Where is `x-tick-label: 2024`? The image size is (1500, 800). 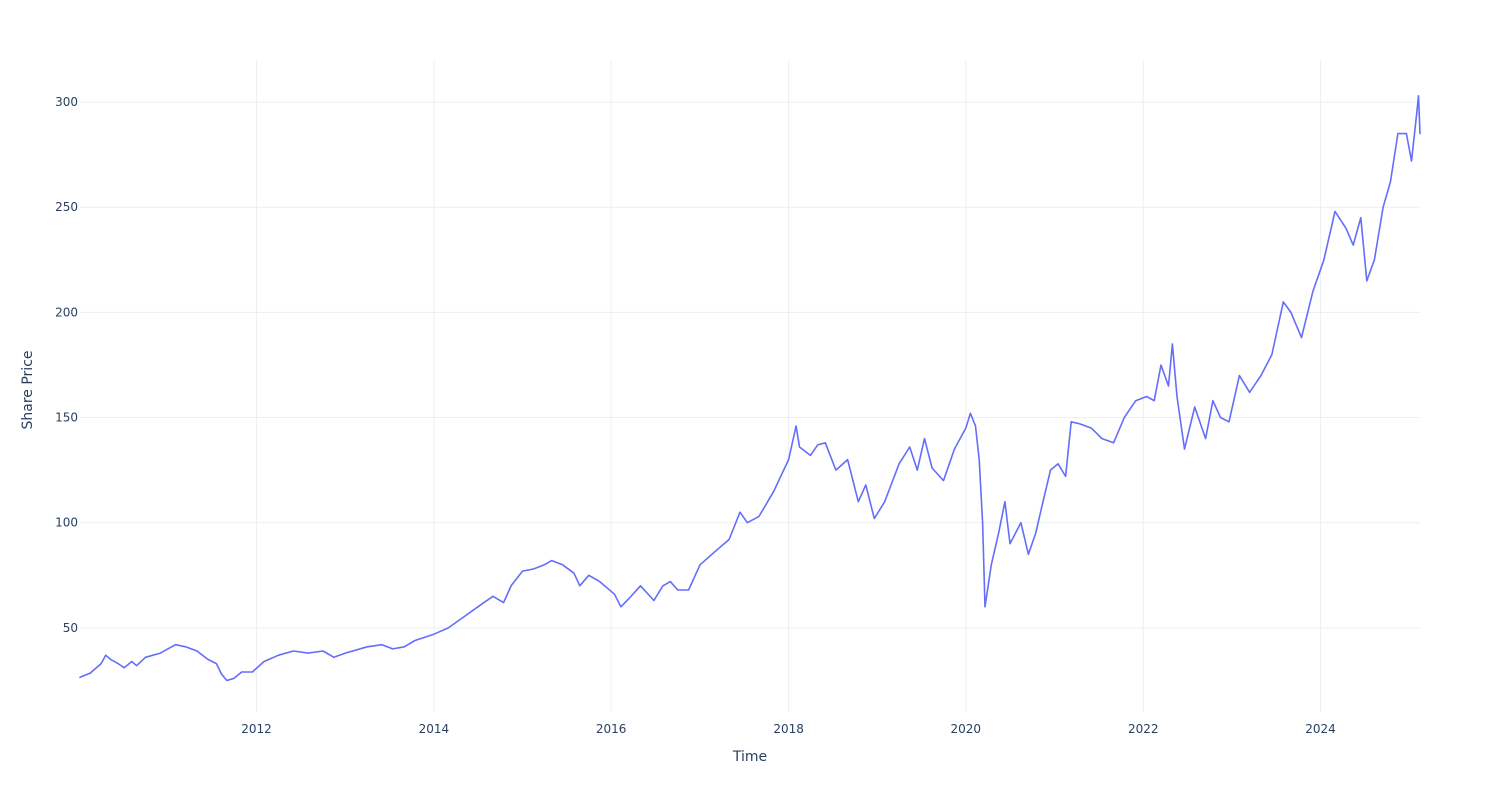 x-tick-label: 2024 is located at coordinates (1320, 729).